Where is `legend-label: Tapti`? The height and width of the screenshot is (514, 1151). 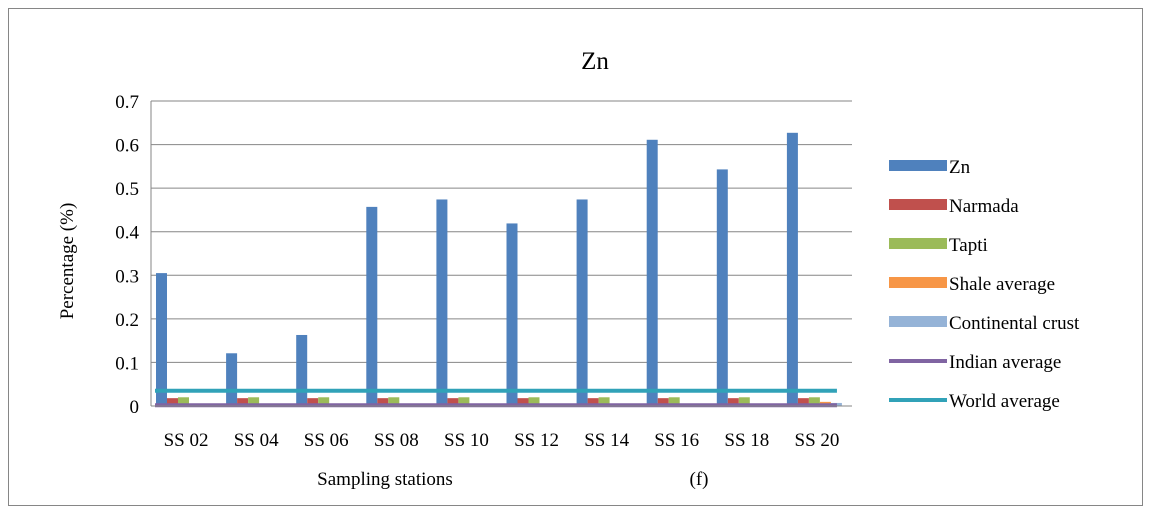 legend-label: Tapti is located at coordinates (968, 245).